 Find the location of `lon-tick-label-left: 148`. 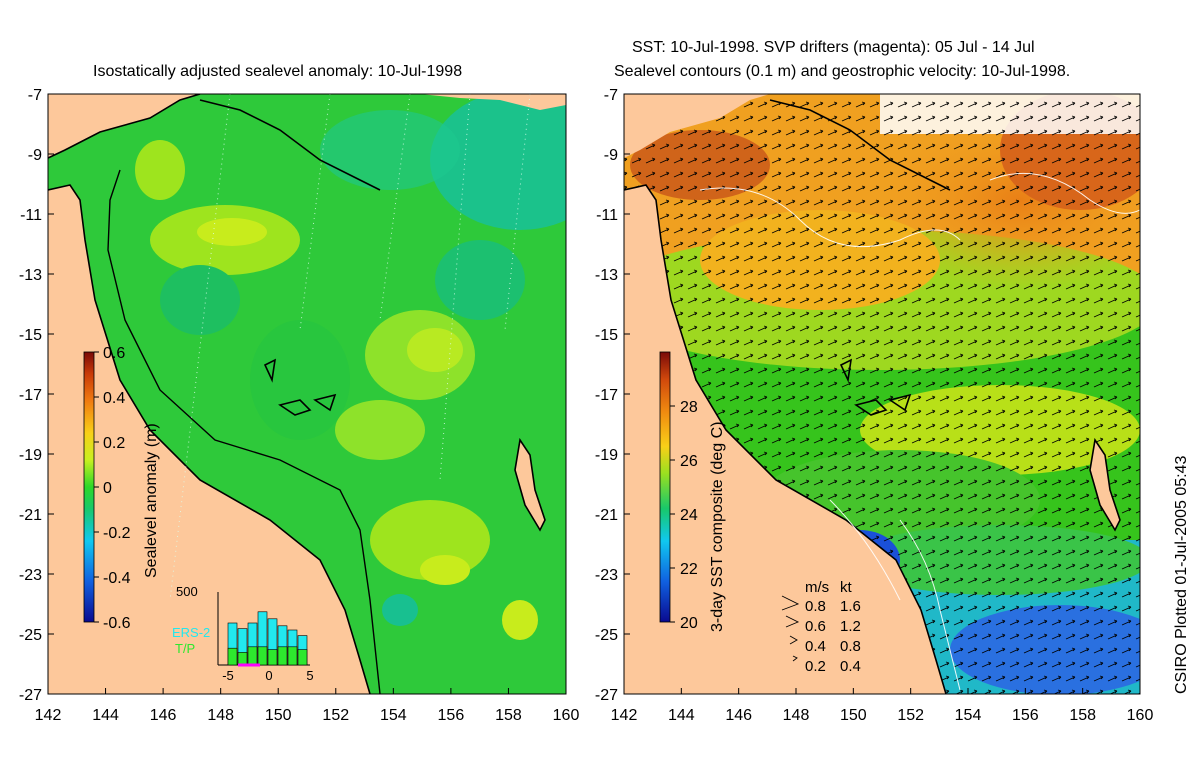

lon-tick-label-left: 148 is located at coordinates (220, 715).